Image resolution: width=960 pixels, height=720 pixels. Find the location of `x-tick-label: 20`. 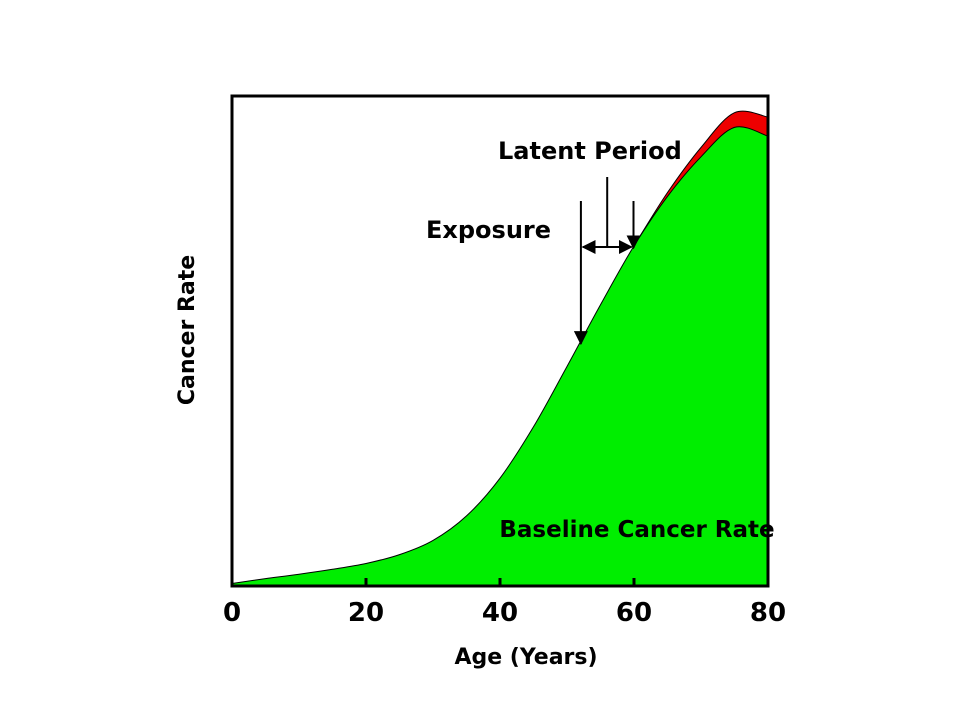

x-tick-label: 20 is located at coordinates (366, 613).